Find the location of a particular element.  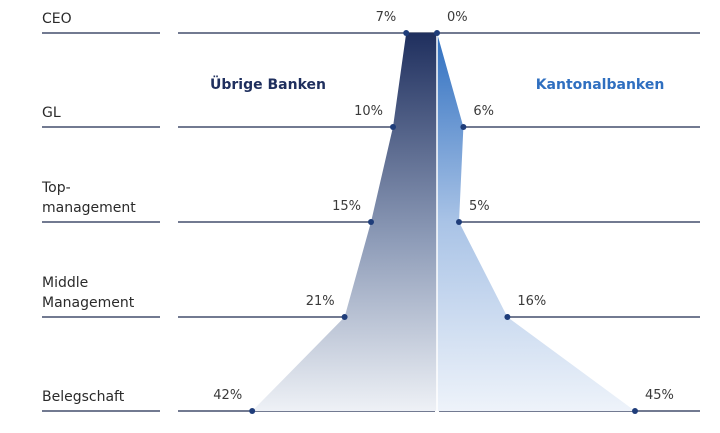

value-label: 42% is located at coordinates (227, 395).